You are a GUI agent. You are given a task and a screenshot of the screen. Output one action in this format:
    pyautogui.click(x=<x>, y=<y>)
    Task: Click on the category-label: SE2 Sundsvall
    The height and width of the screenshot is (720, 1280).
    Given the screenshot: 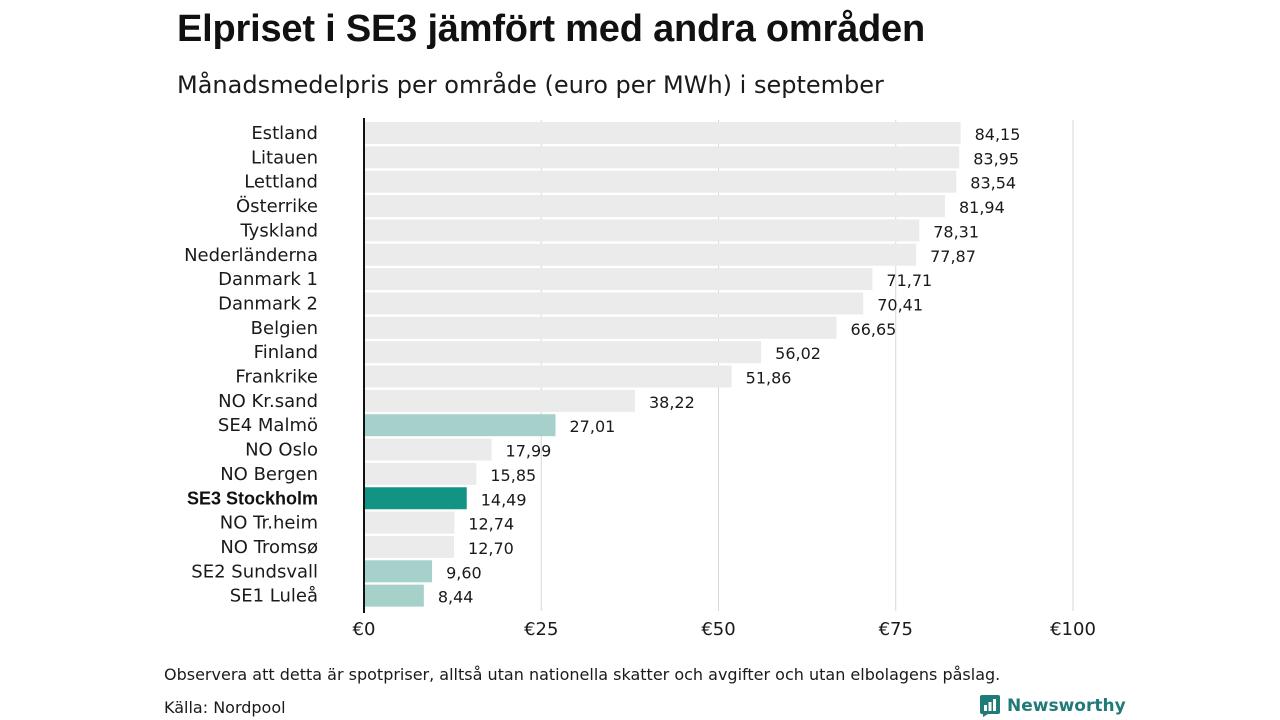 What is the action you would take?
    pyautogui.click(x=254, y=571)
    